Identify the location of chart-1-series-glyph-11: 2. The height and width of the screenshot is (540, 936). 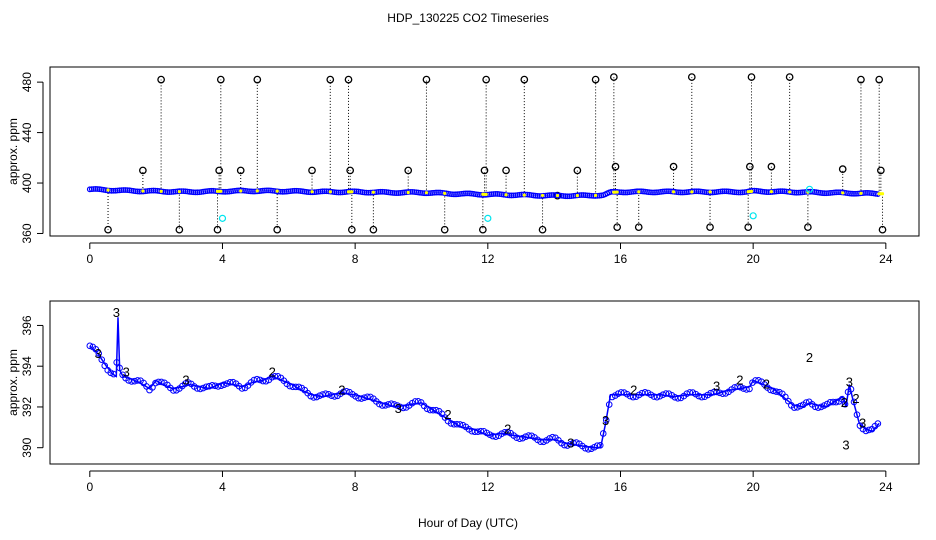
(633, 390).